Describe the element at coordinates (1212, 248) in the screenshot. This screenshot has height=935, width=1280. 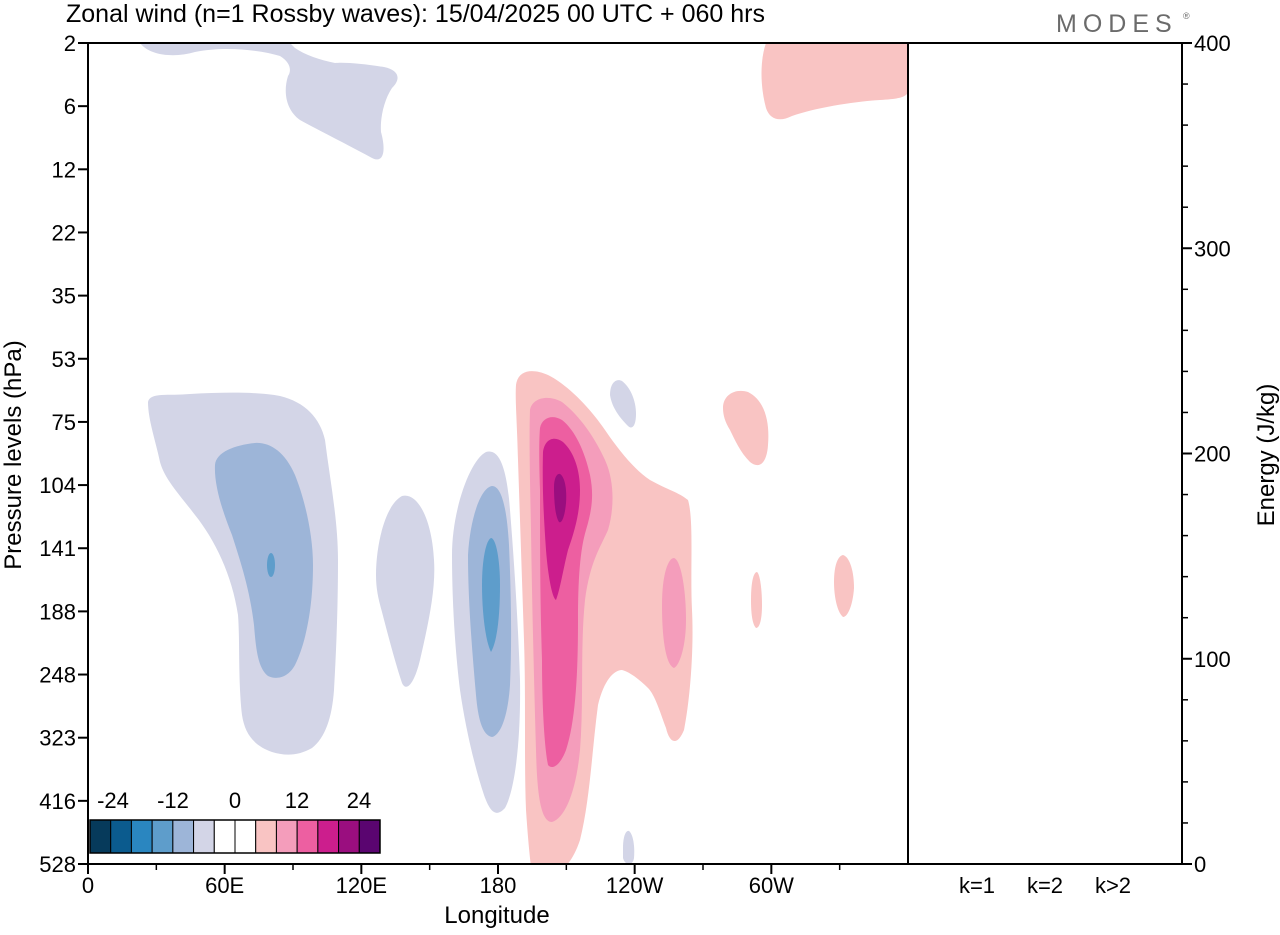
I see `energy-tick-label: 300` at that location.